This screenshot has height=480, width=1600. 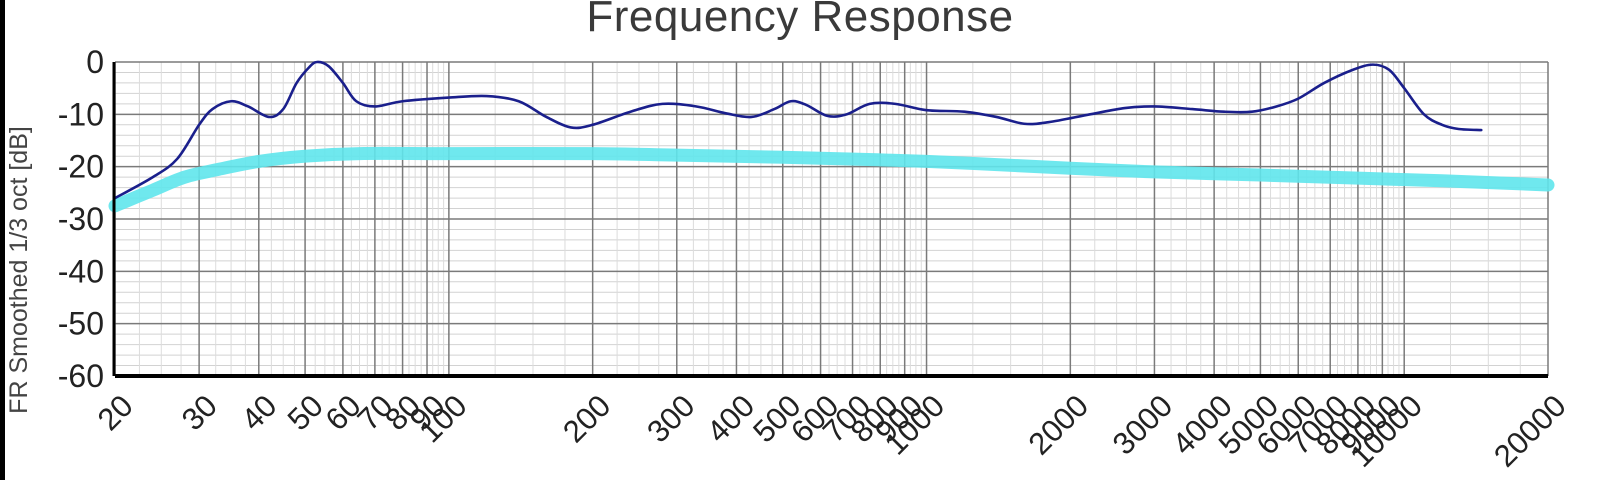 I want to click on y-tick-labels: 0 -10 -20 -30 -40 -50 -60, so click(x=81, y=219).